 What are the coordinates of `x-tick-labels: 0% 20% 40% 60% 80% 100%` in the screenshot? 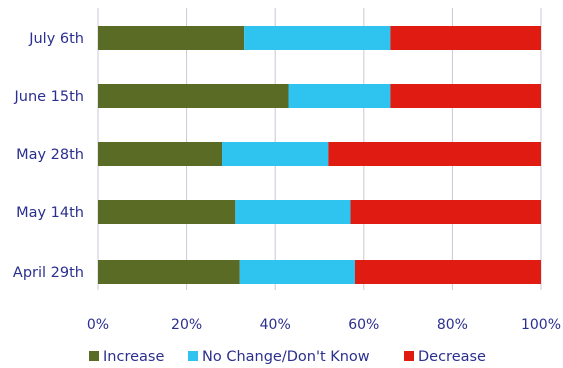 It's located at (324, 325).